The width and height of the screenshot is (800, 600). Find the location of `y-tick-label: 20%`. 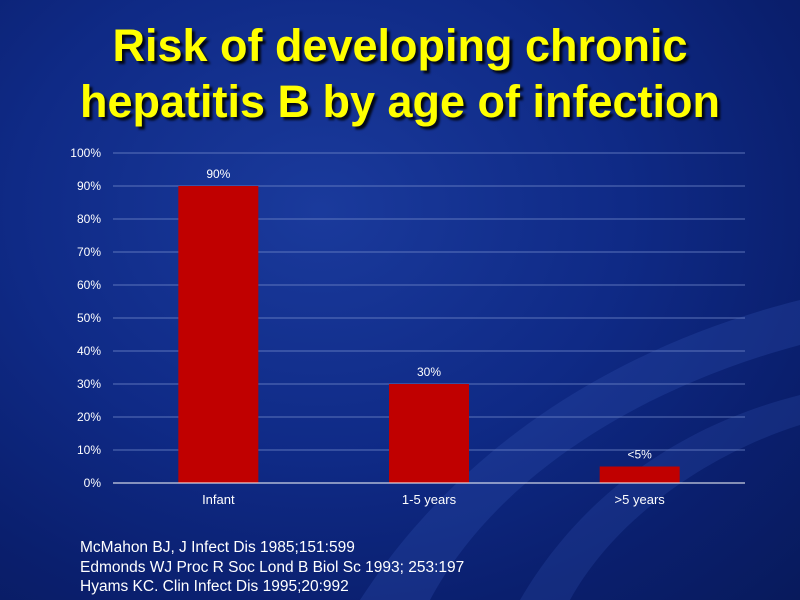

y-tick-label: 20% is located at coordinates (89, 417).